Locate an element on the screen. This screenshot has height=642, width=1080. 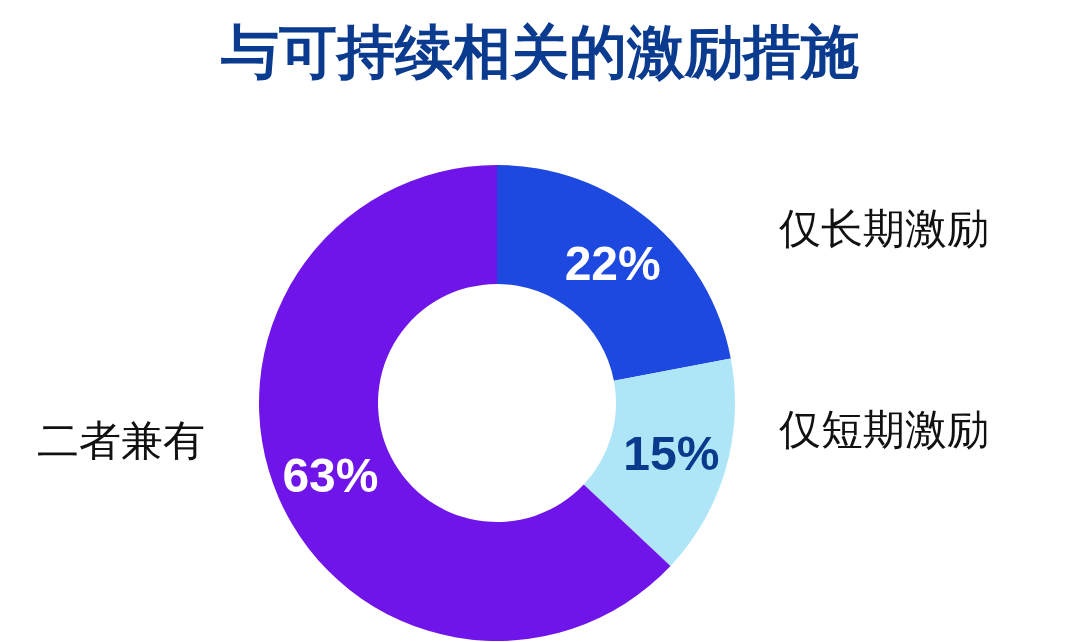
slice-label: 仅长期激励 is located at coordinates (884, 229).